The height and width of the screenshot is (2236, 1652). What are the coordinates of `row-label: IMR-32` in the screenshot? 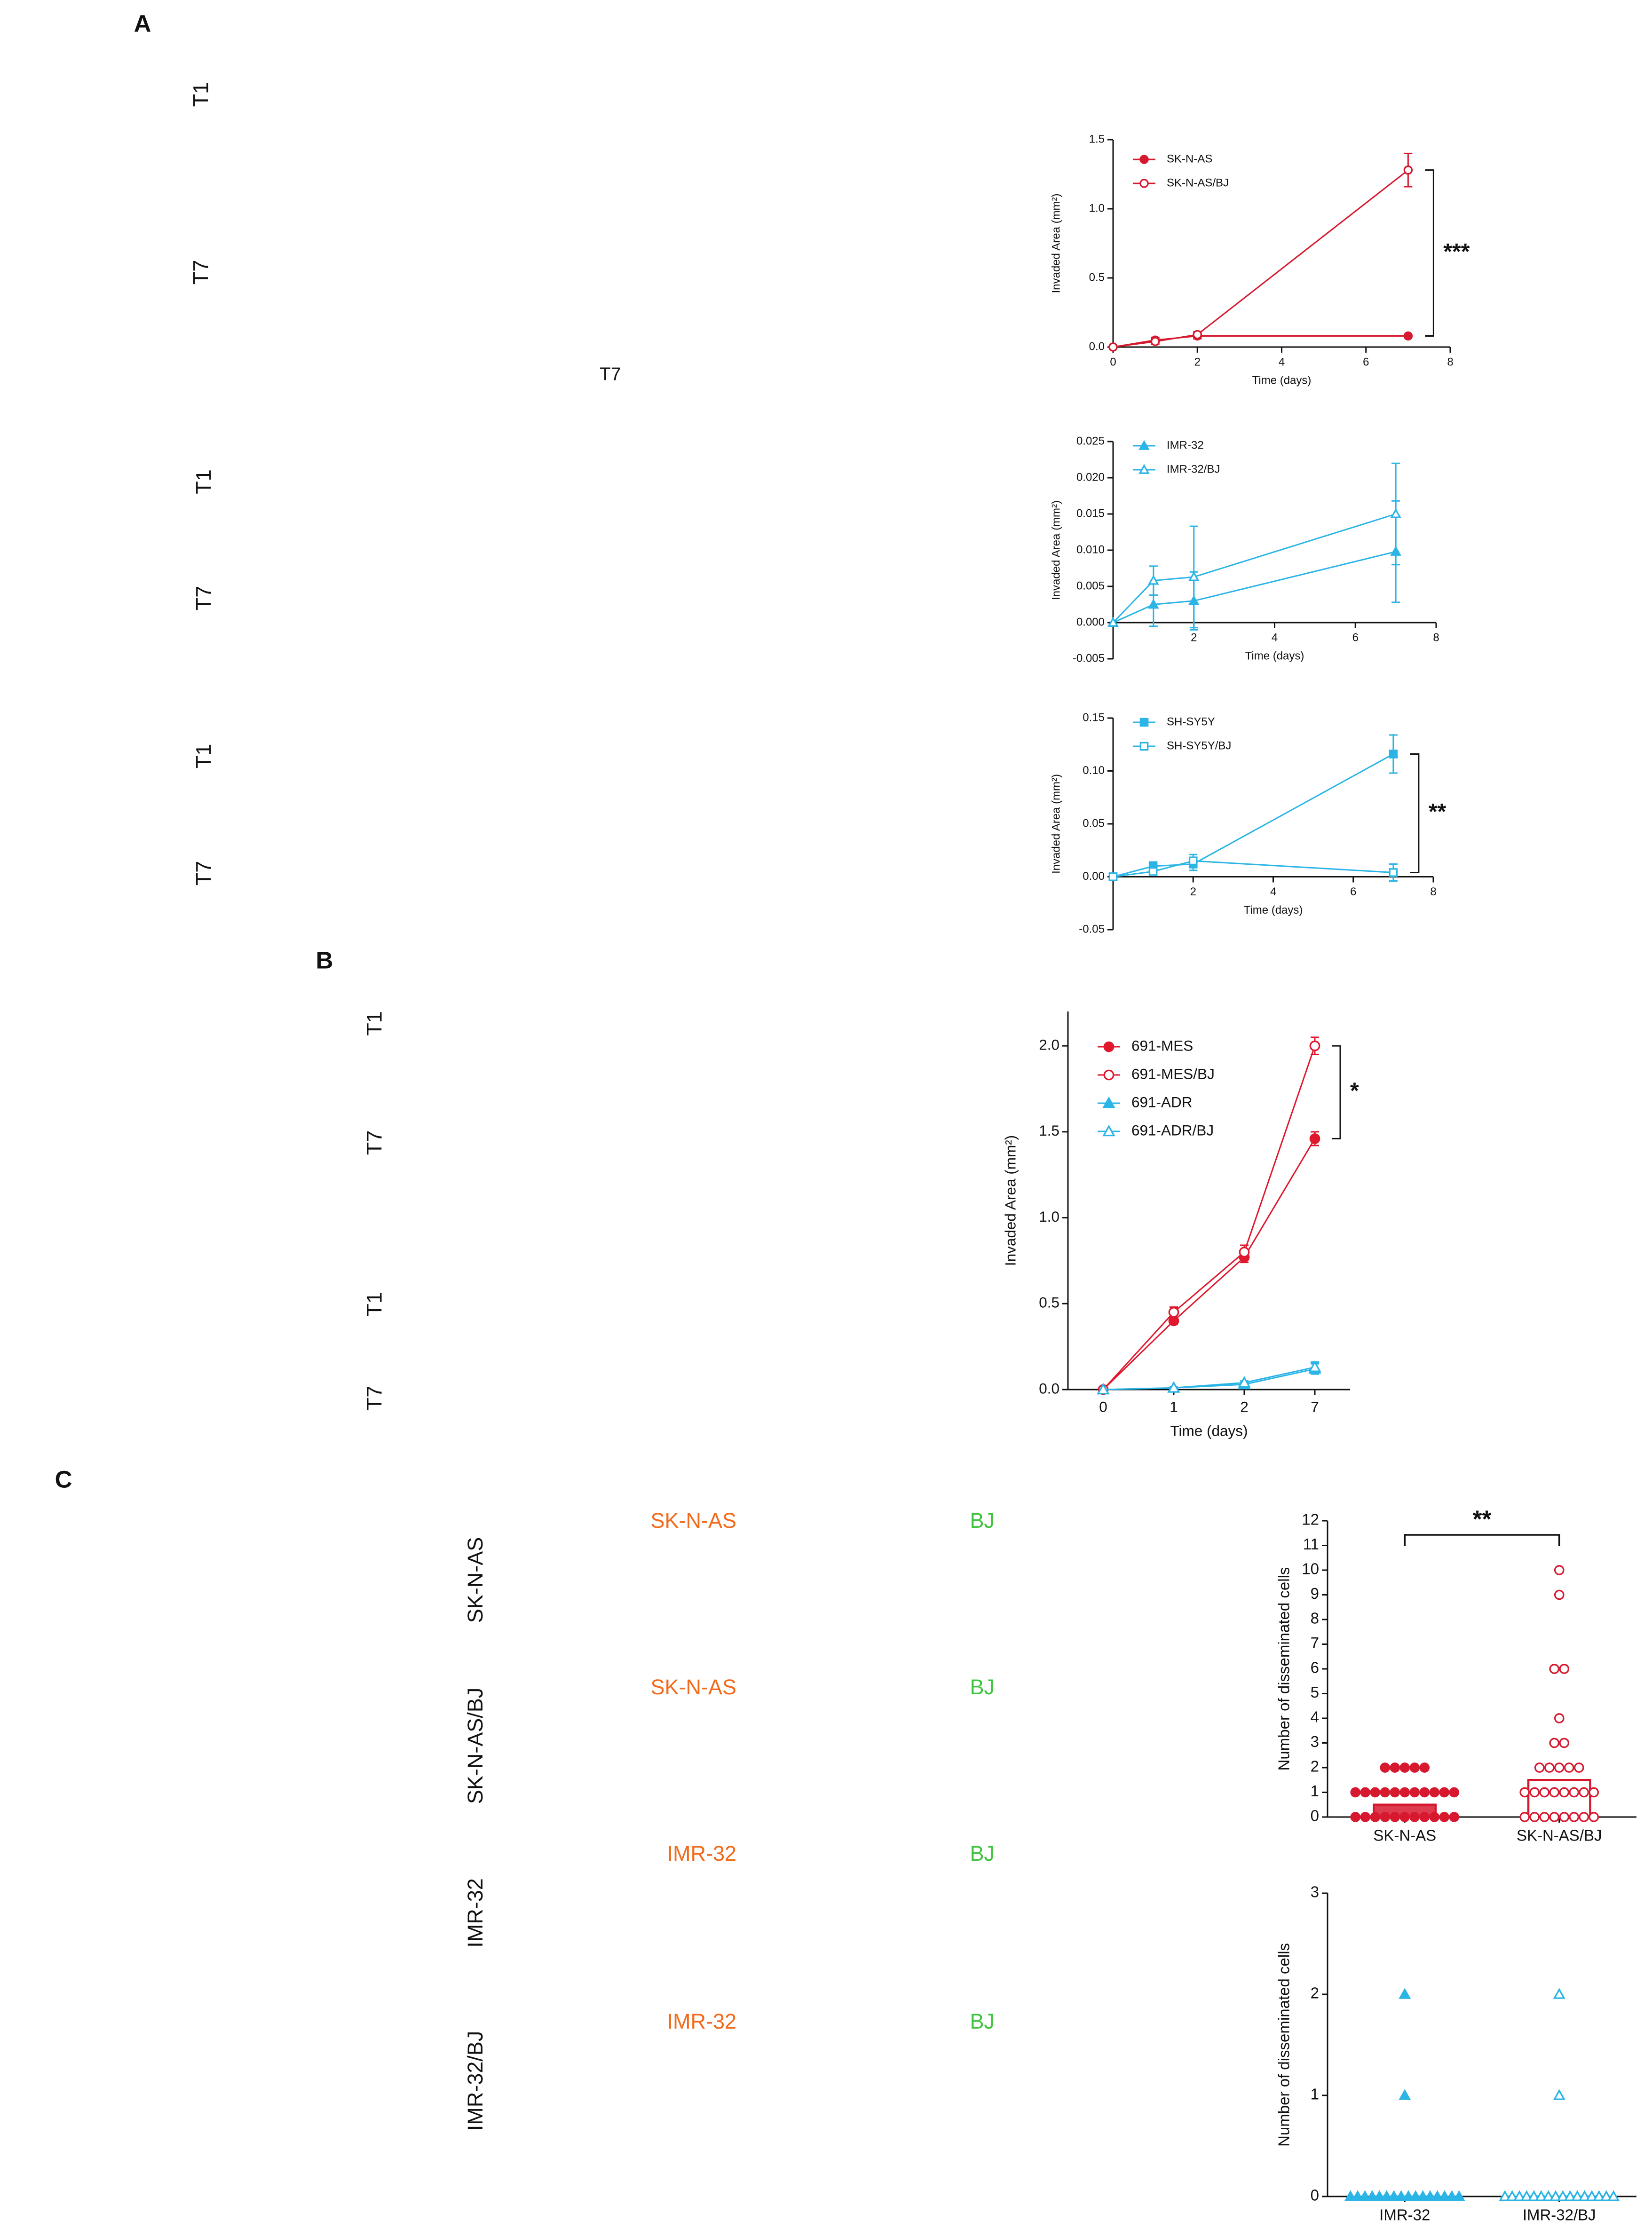 It's located at (475, 1913).